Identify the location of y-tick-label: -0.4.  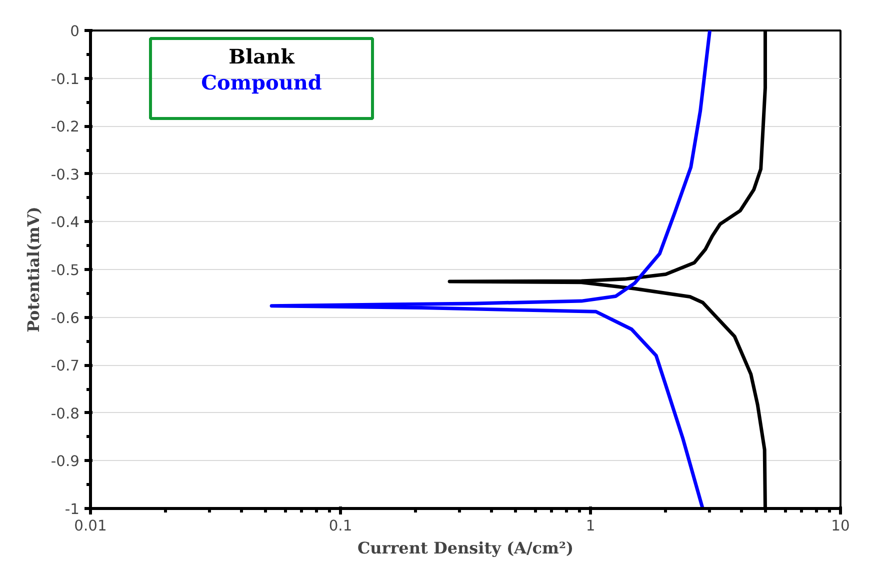
(65, 223).